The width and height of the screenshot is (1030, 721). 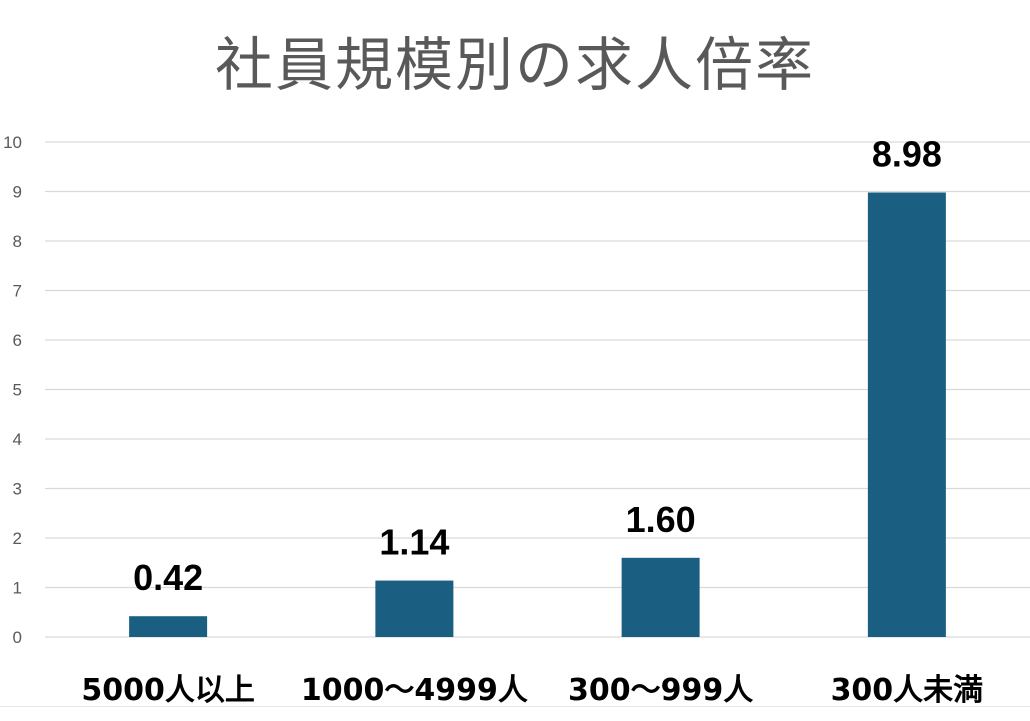 What do you see at coordinates (414, 542) in the screenshot?
I see `data-label: 1.14` at bounding box center [414, 542].